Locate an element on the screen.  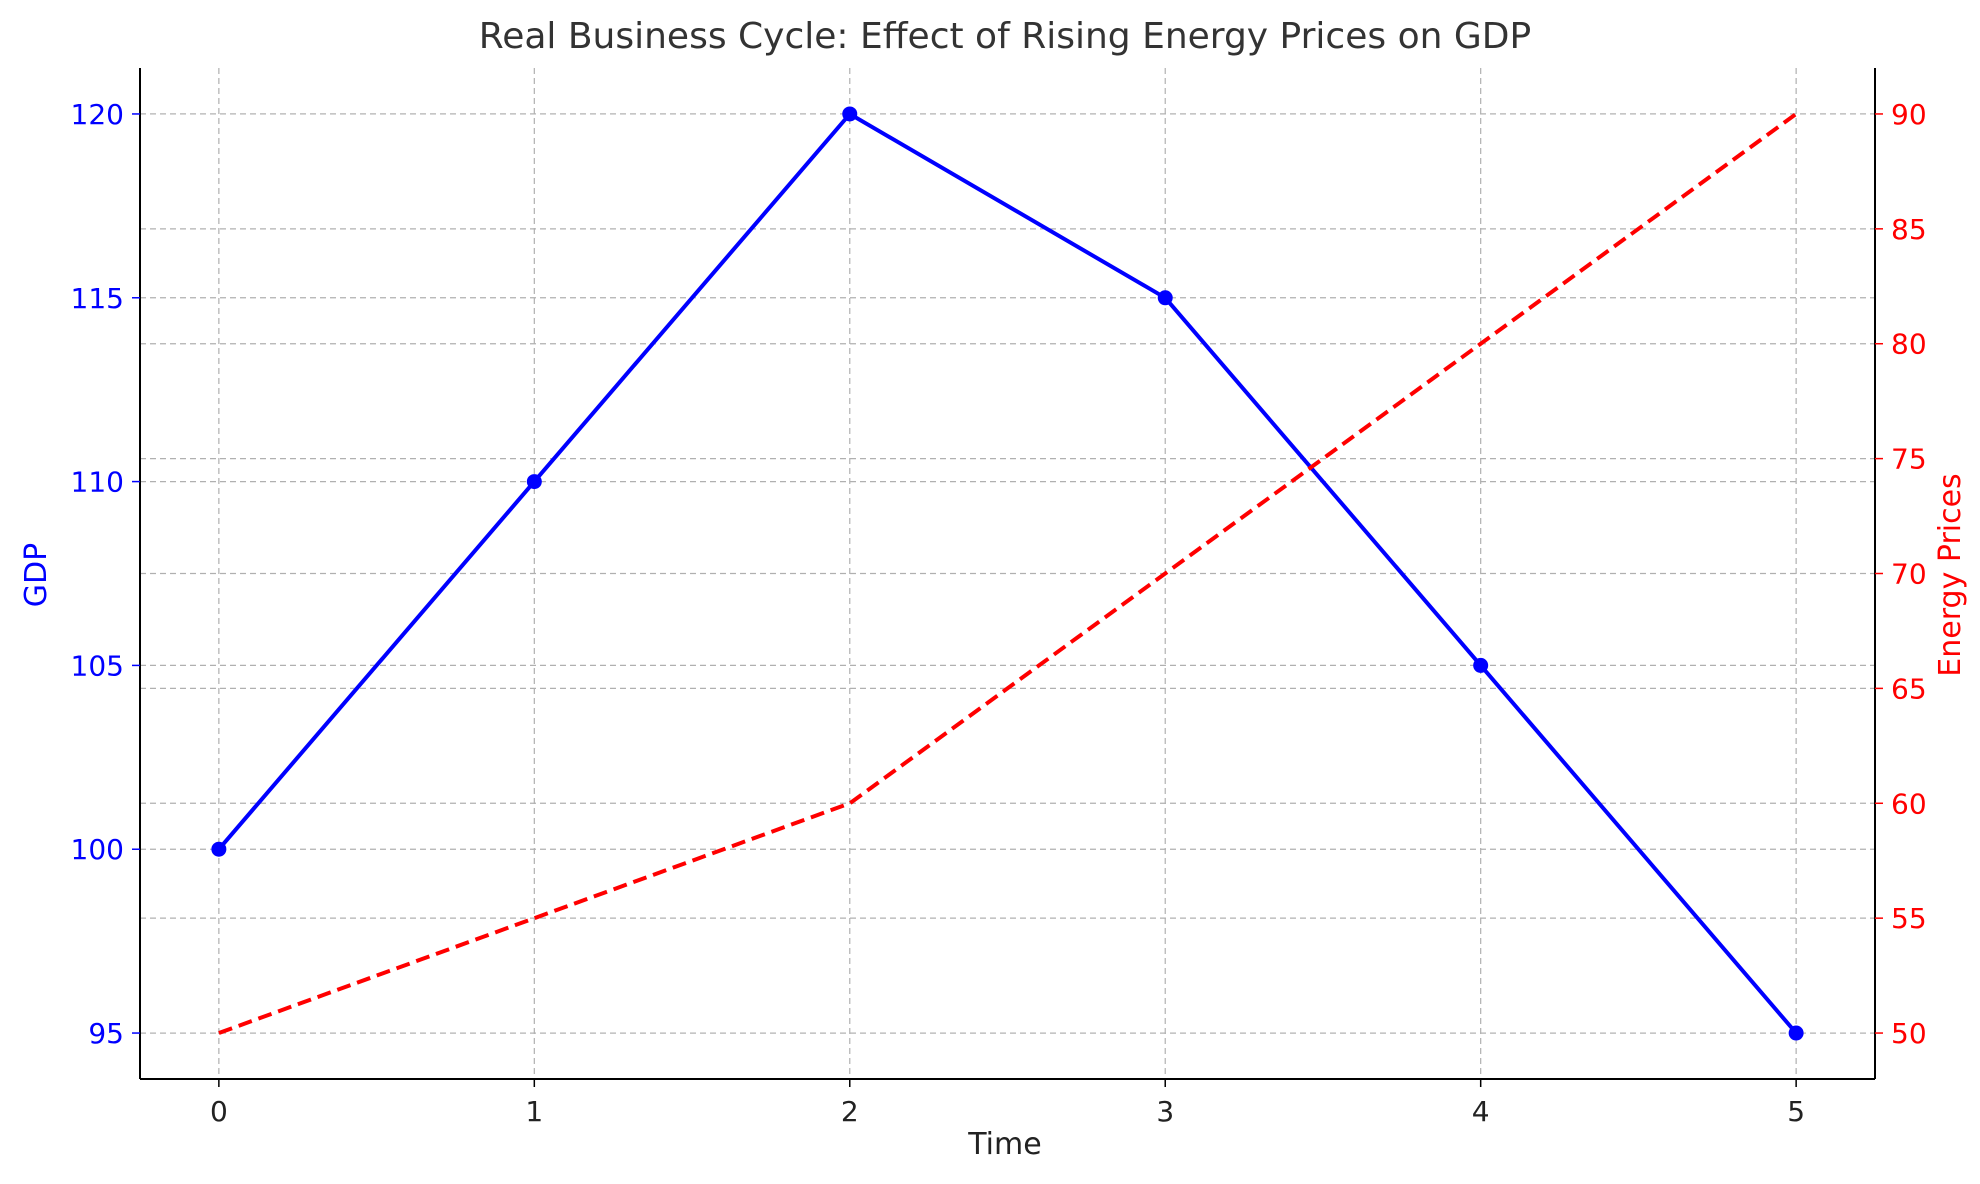
x-tick-label: 5 is located at coordinates (1796, 1111).